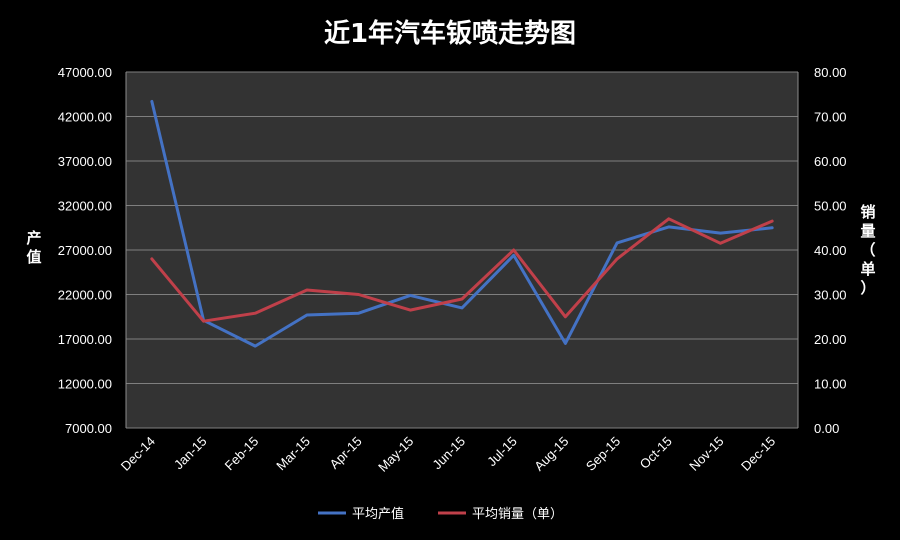  I want to click on x-tick-label: Dec-15, so click(758, 454).